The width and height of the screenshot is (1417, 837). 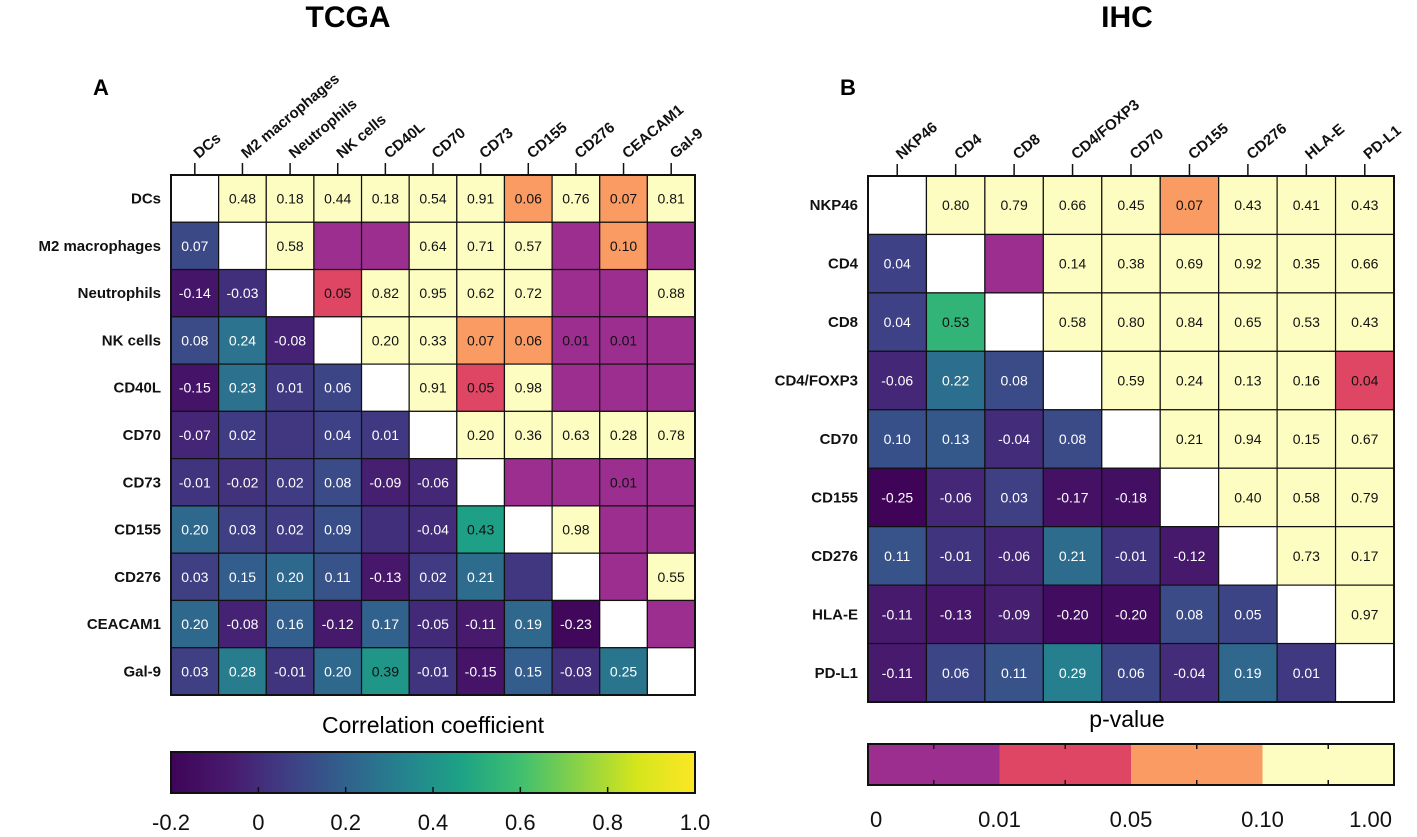 I want to click on colorbar-tick-label: -0.2, so click(x=171, y=822).